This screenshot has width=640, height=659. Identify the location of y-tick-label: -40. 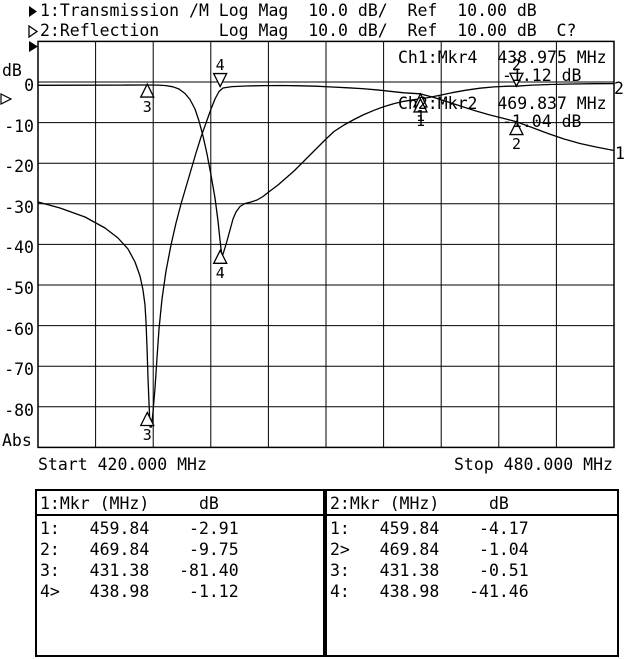
(19, 248).